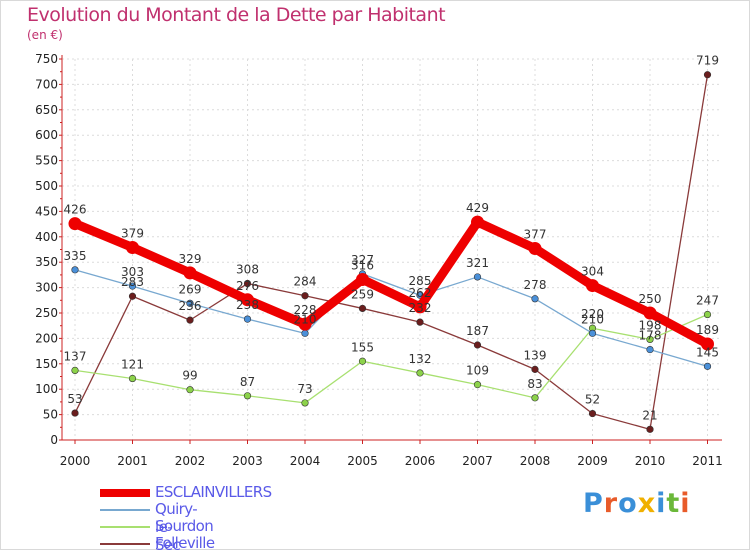 The width and height of the screenshot is (750, 554). Describe the element at coordinates (592, 272) in the screenshot. I see `data-label: 304` at that location.